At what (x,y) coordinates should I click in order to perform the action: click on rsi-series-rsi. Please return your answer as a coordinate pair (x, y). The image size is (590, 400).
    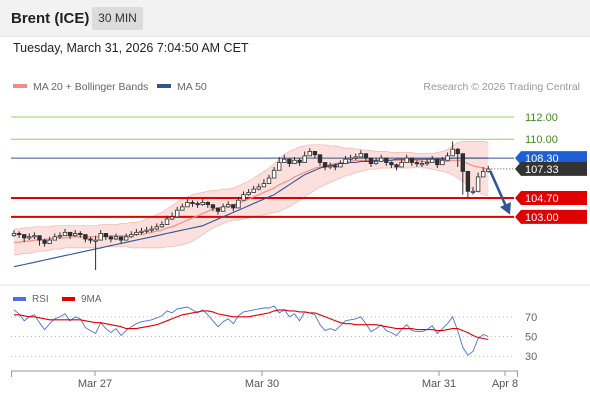
    Looking at the image, I should click on (251, 330).